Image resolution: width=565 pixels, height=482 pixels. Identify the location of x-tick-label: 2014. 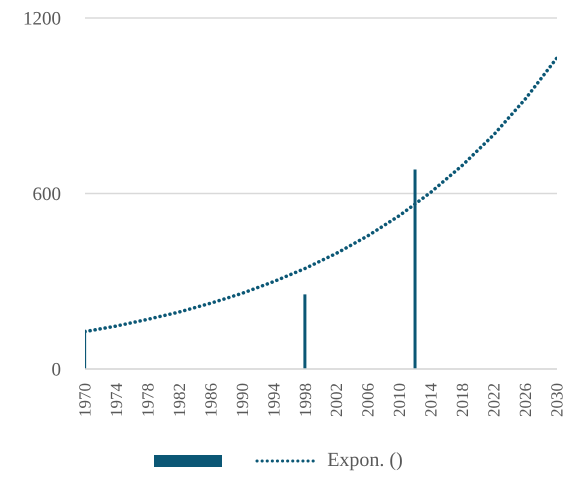
(431, 399).